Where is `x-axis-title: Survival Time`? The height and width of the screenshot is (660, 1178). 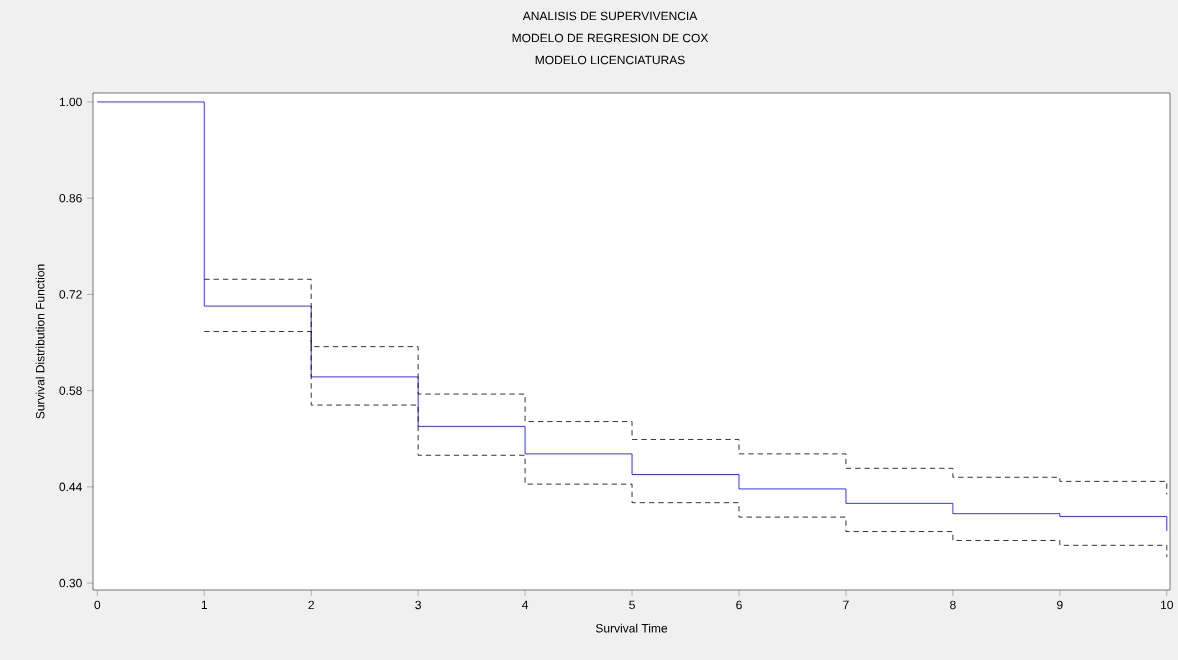 x-axis-title: Survival Time is located at coordinates (631, 628).